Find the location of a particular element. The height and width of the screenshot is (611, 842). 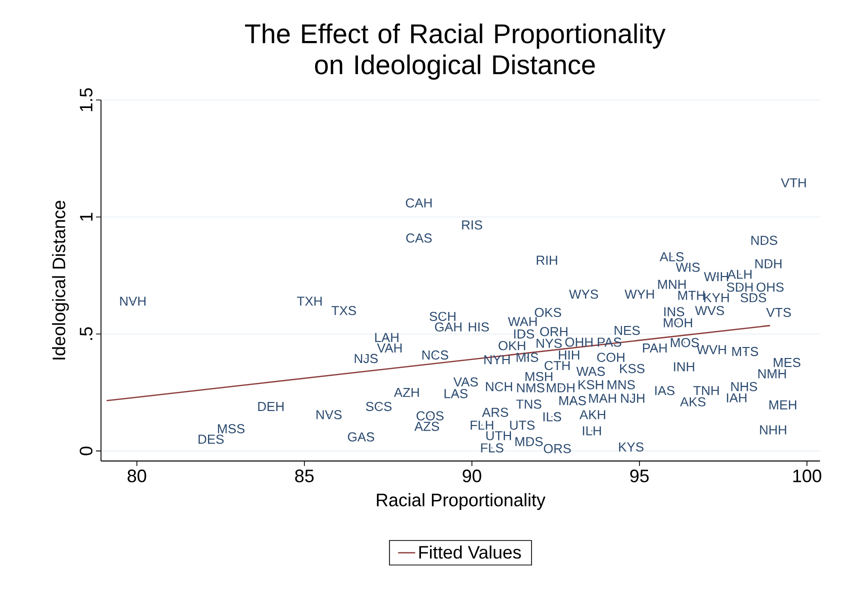

data-label: VTS is located at coordinates (778, 313).